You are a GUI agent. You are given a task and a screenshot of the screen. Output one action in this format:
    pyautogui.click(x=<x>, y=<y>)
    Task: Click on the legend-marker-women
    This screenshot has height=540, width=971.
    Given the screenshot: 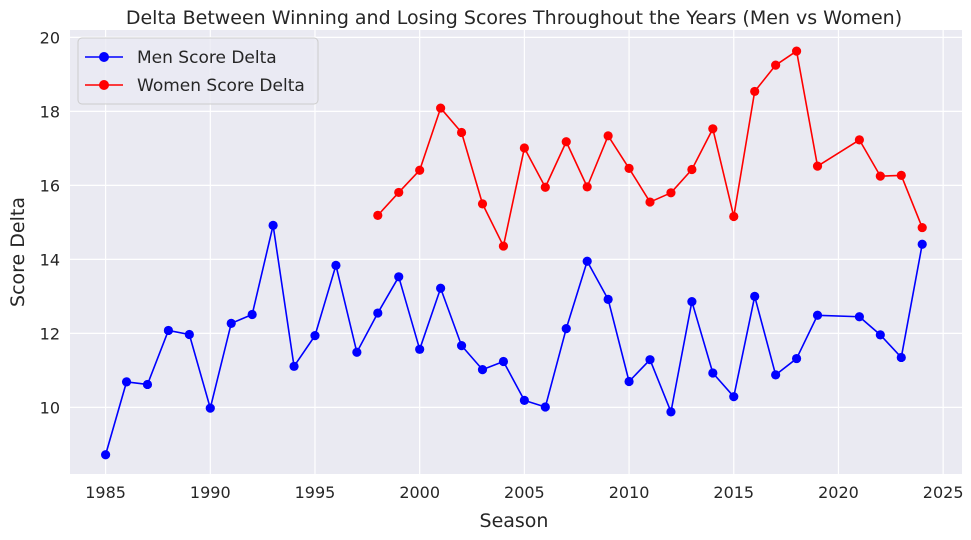 What is the action you would take?
    pyautogui.click(x=104, y=85)
    